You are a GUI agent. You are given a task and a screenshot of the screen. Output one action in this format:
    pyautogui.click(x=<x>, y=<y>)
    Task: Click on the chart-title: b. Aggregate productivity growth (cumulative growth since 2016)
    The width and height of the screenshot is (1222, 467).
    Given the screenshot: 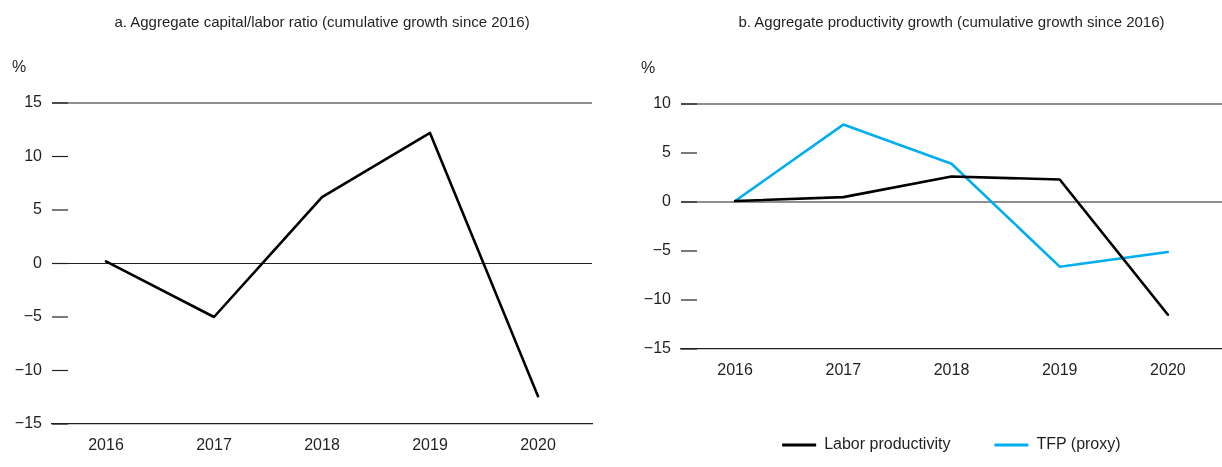 What is the action you would take?
    pyautogui.click(x=951, y=22)
    